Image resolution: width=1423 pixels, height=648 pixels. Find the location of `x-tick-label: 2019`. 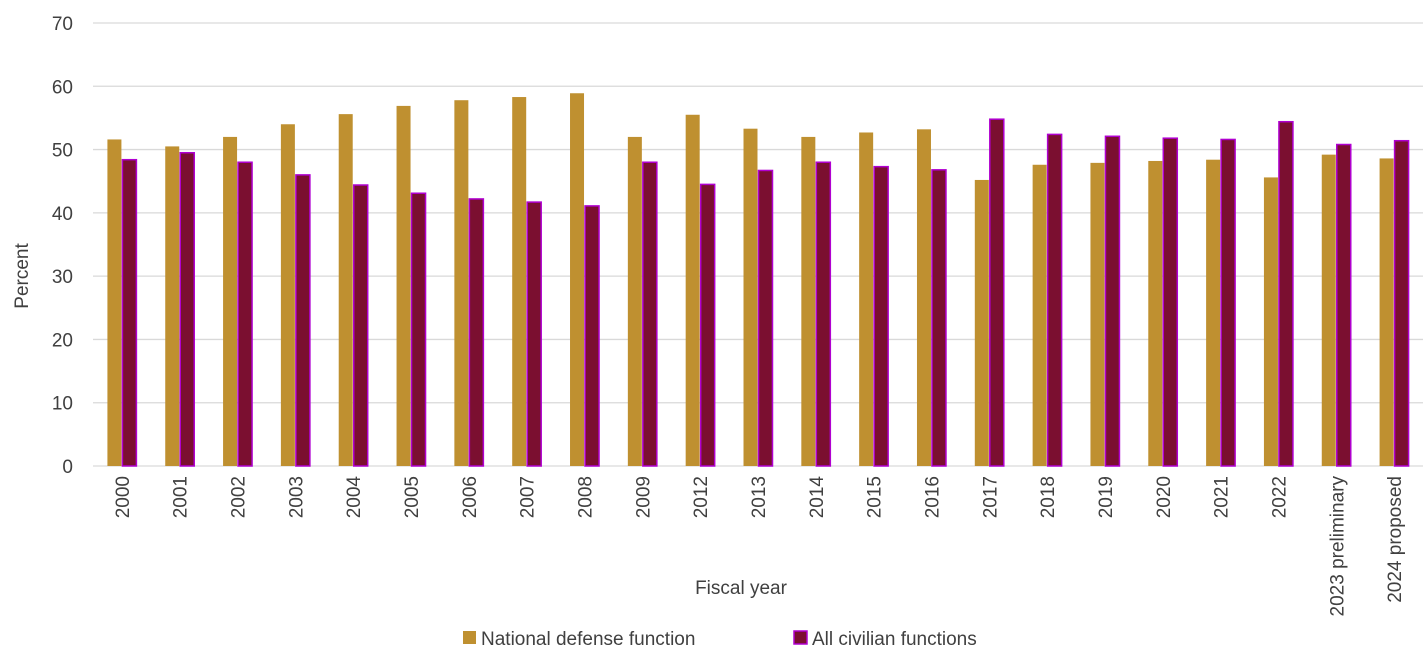

x-tick-label: 2019 is located at coordinates (1106, 497).